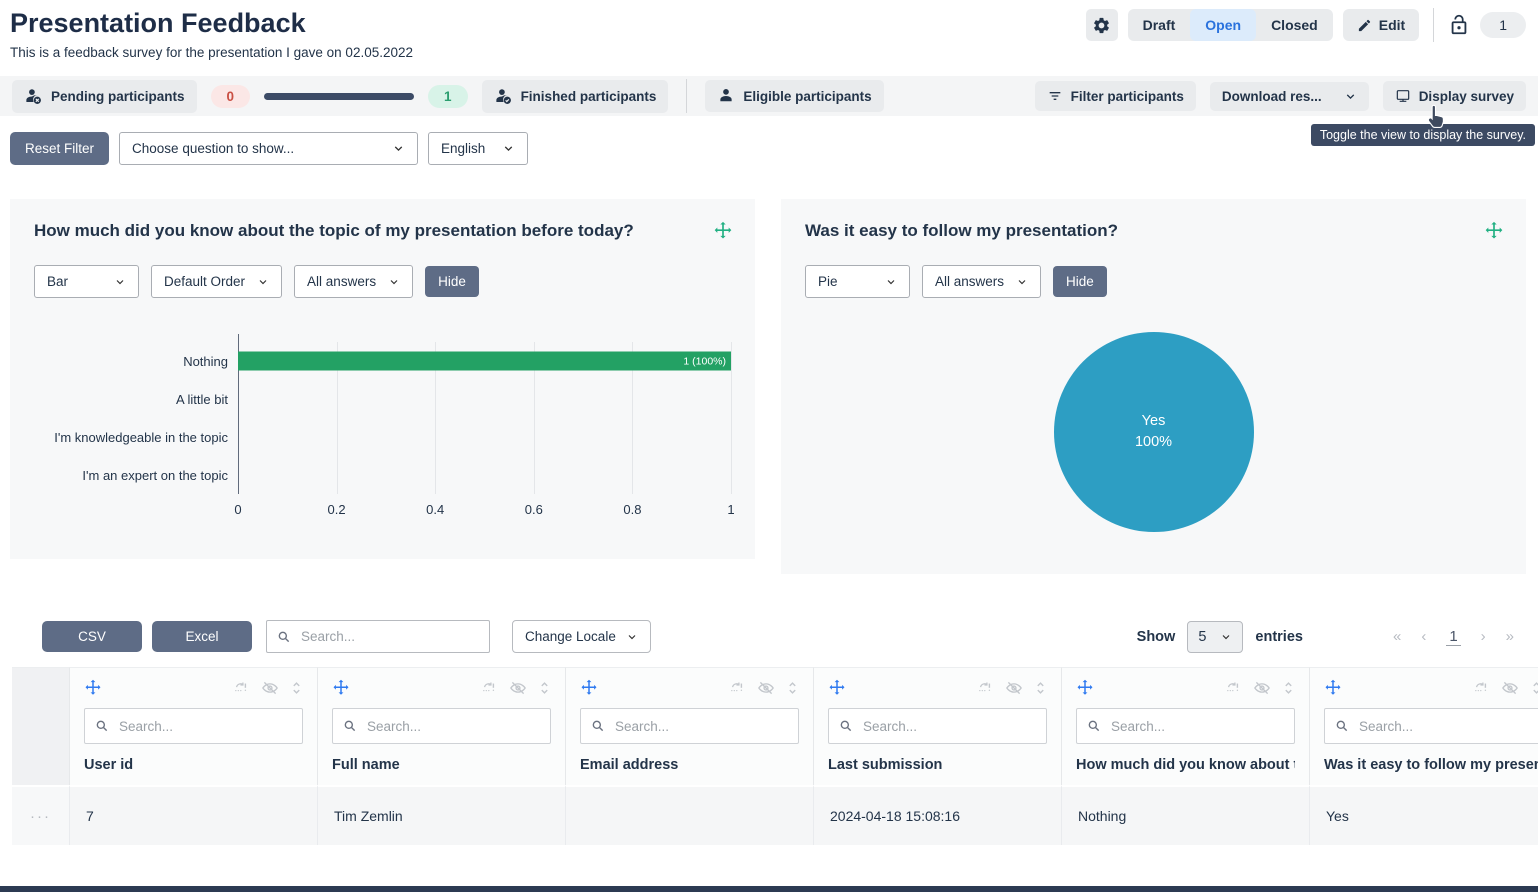 This screenshot has height=892, width=1538. Describe the element at coordinates (86, 281) in the screenshot. I see `chart-type-select: Bar` at that location.